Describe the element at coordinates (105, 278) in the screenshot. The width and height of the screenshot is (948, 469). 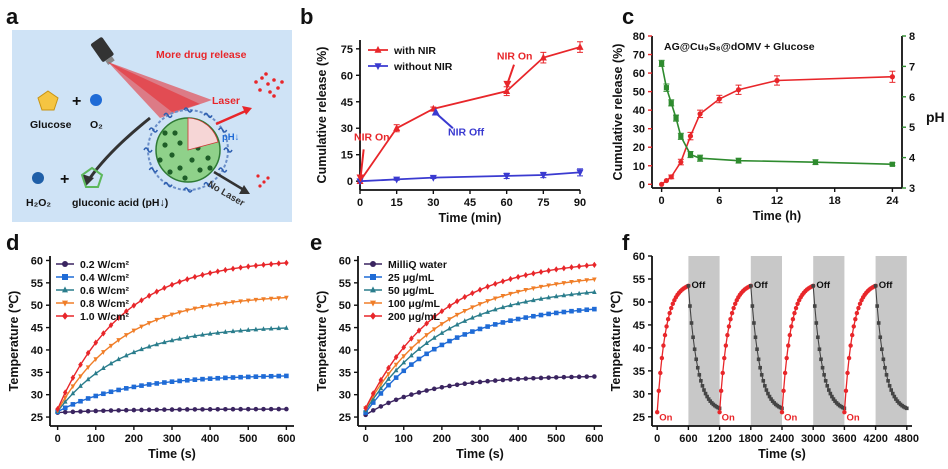
I see `legend-label: 0.4 W/cm²` at that location.